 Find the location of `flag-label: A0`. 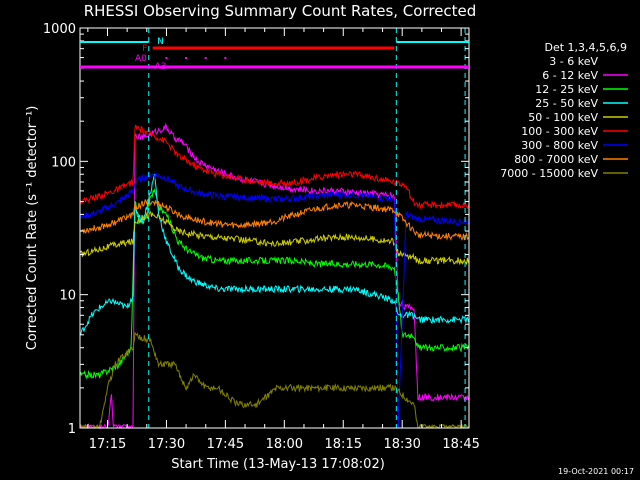

flag-label: A0 is located at coordinates (141, 59).